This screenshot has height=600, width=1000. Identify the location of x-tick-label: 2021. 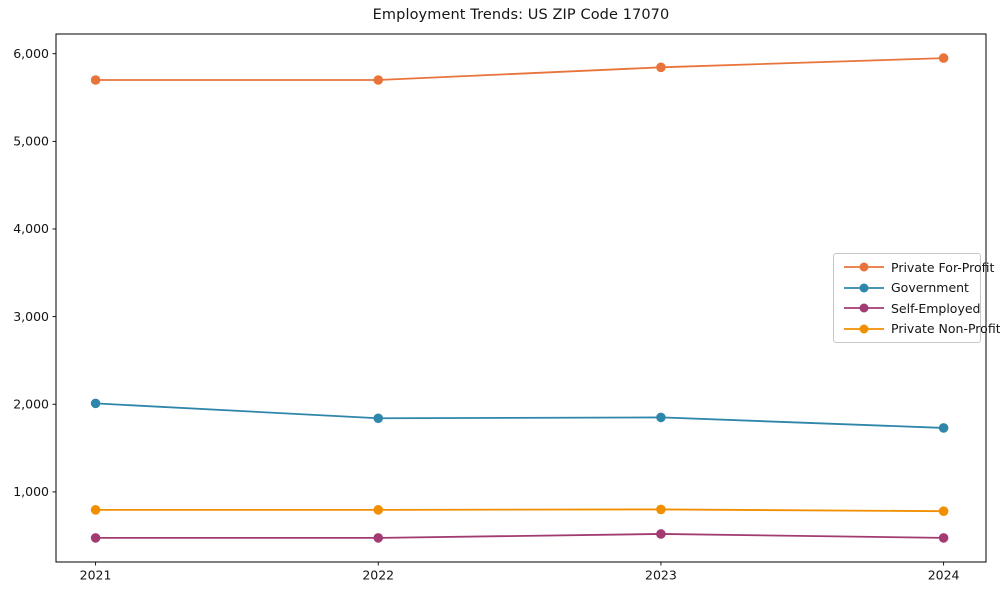
(96, 575).